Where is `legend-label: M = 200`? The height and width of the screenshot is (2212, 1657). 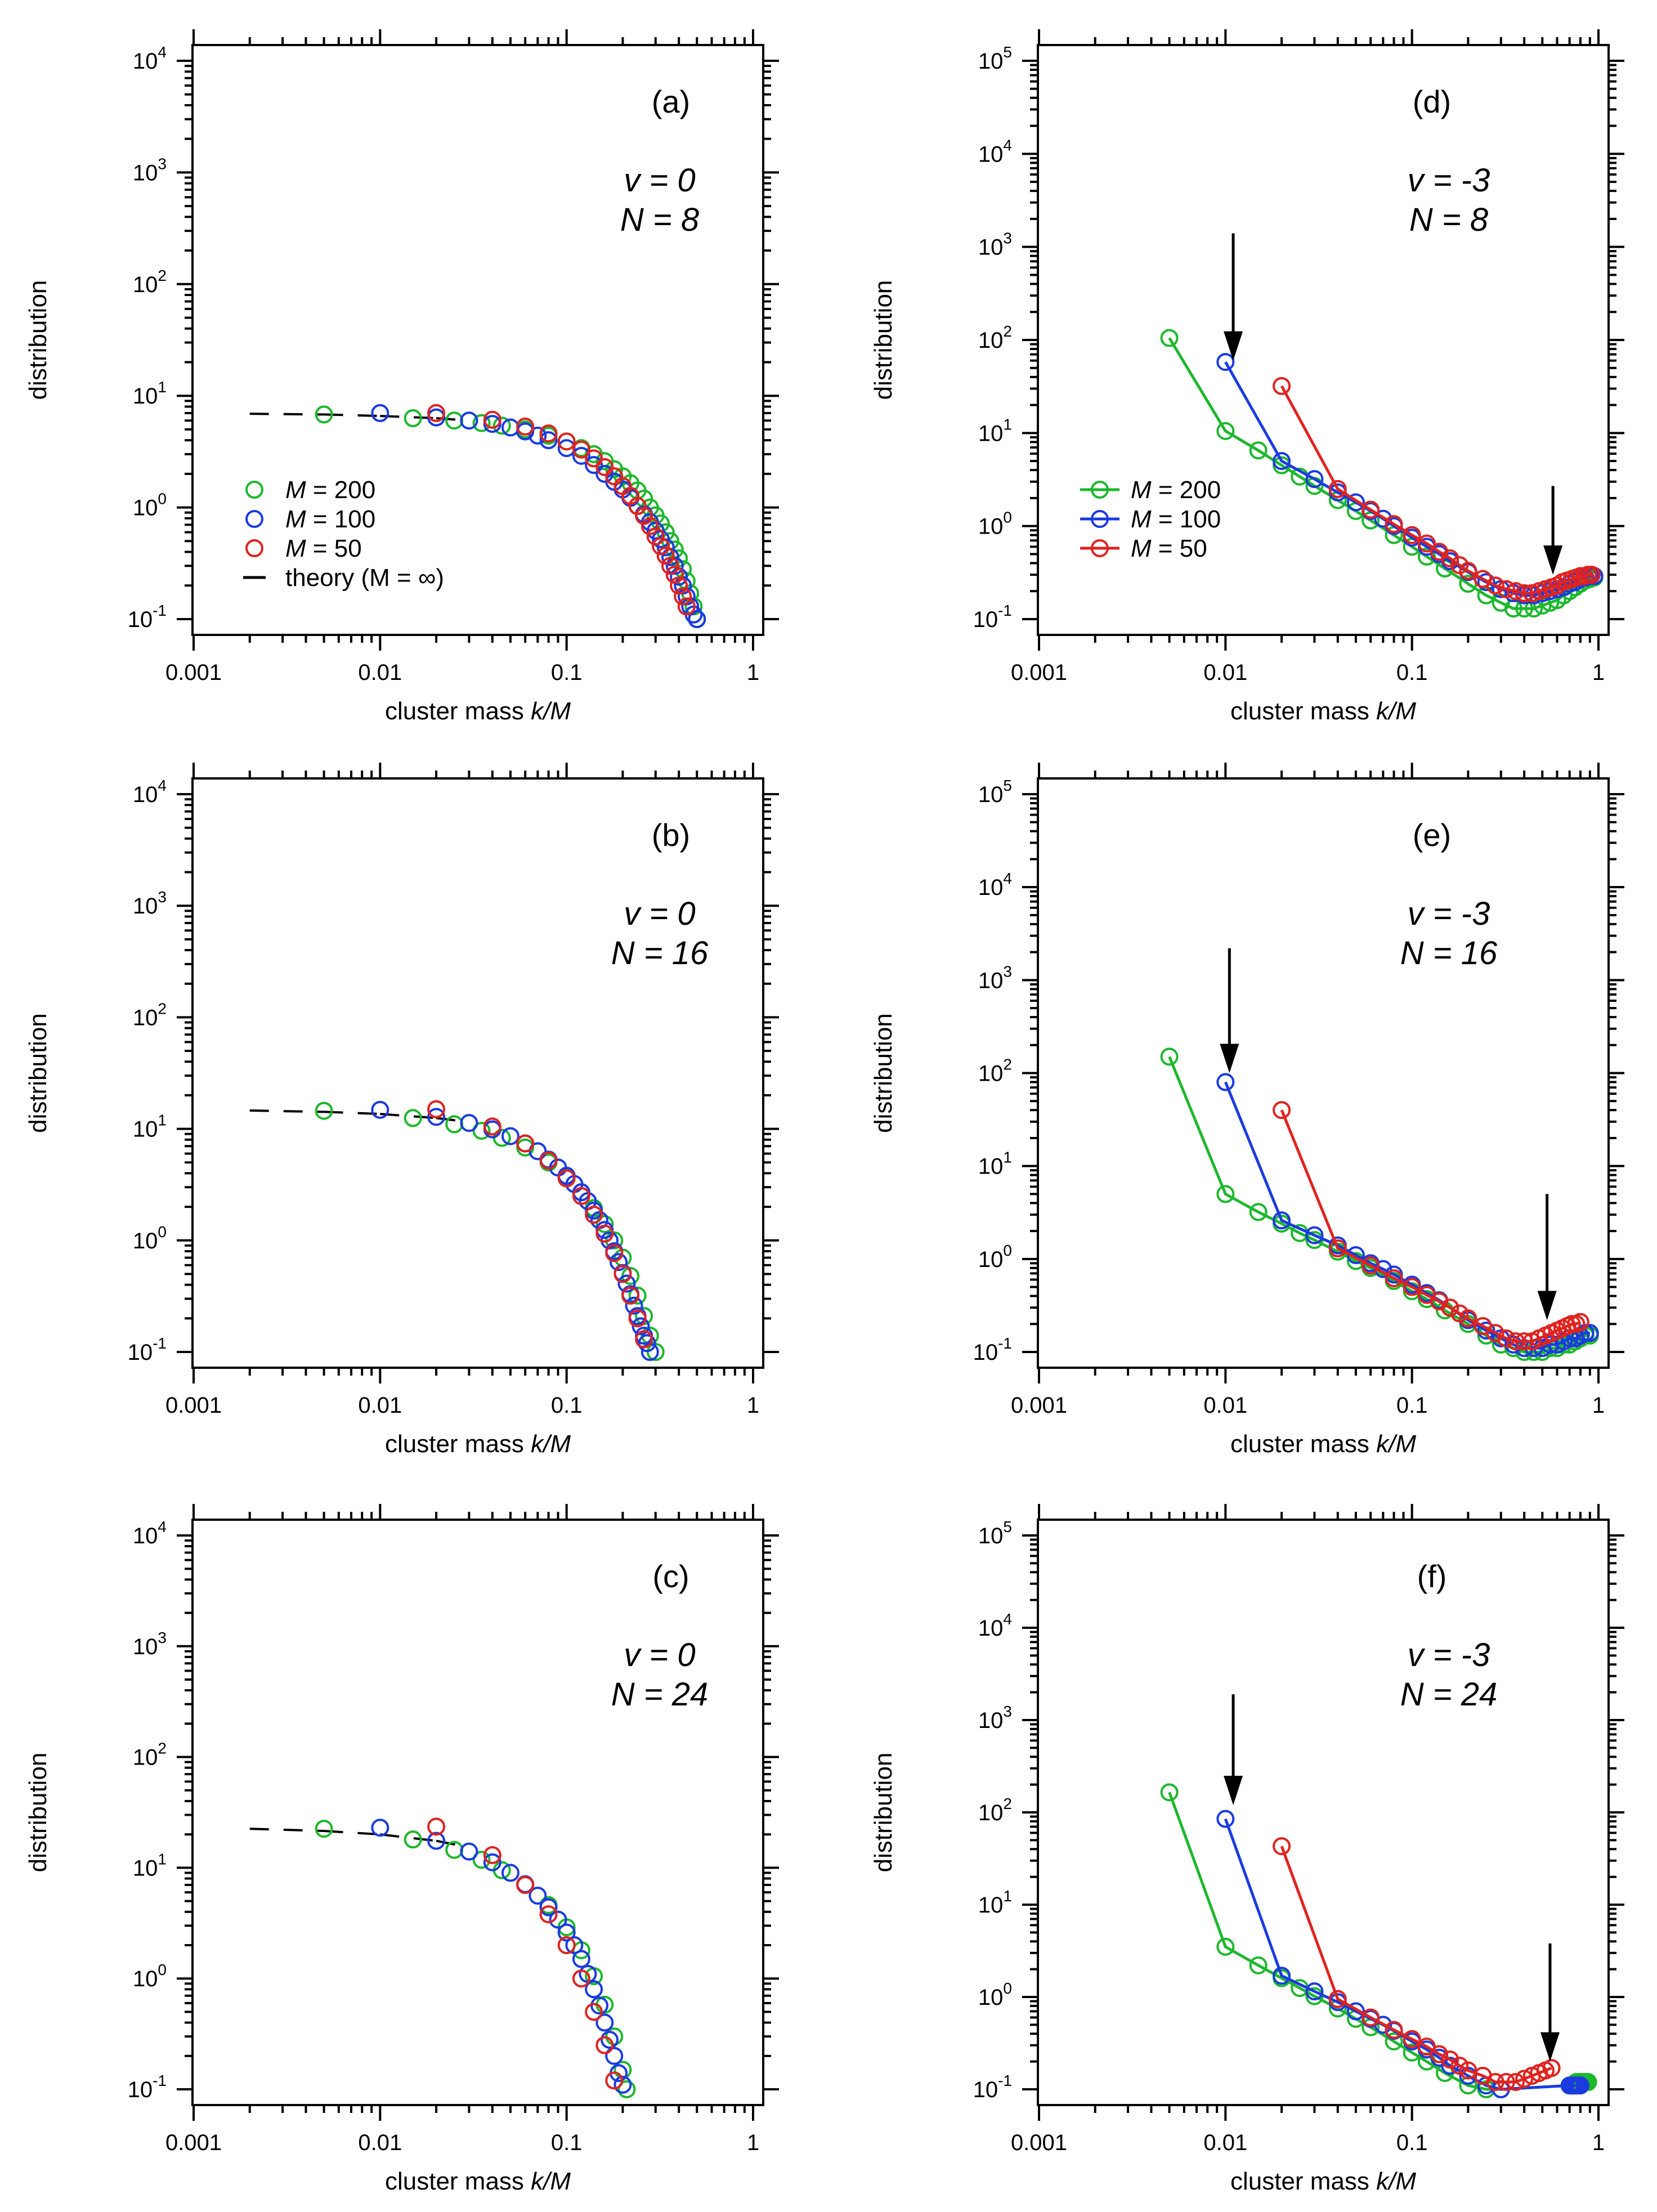 legend-label: M = 200 is located at coordinates (1176, 490).